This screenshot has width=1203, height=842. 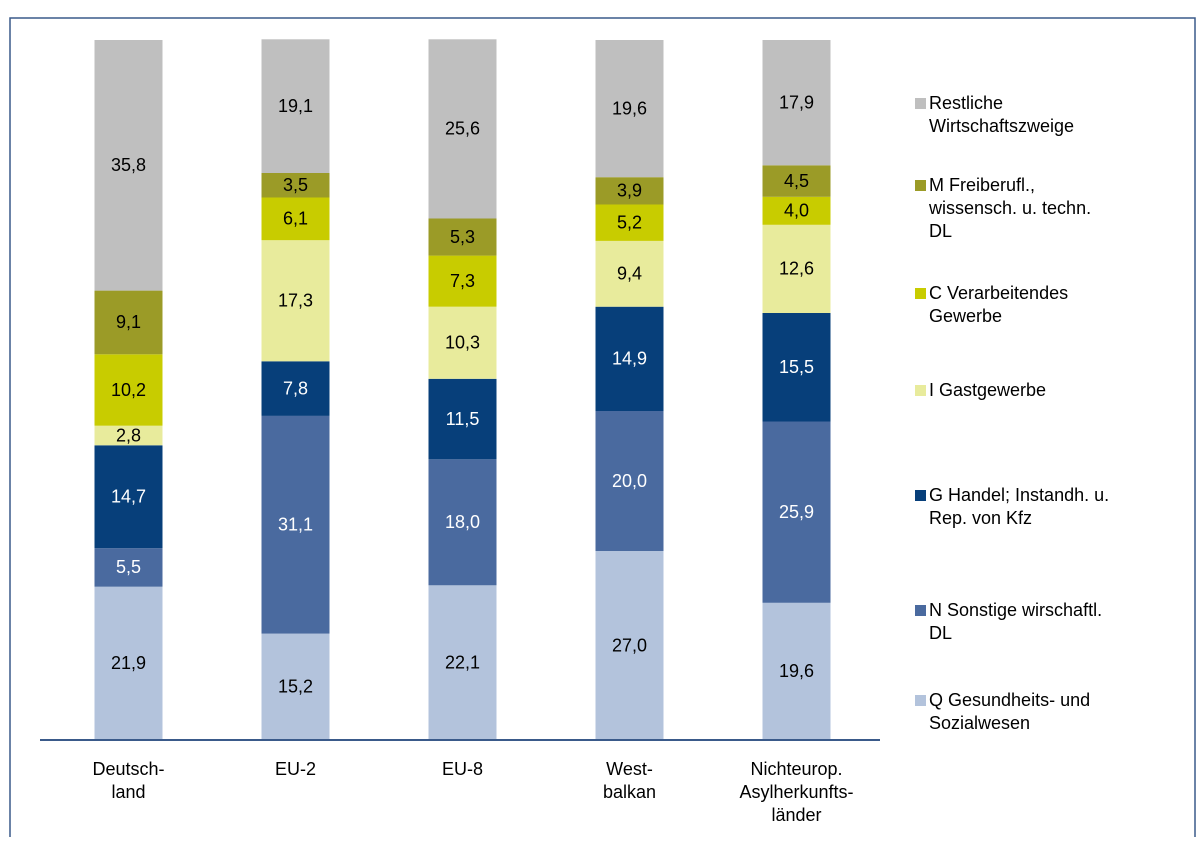 I want to click on legend-label: G Handel; Instandh. u. Rep. von Kfz, so click(x=1019, y=506).